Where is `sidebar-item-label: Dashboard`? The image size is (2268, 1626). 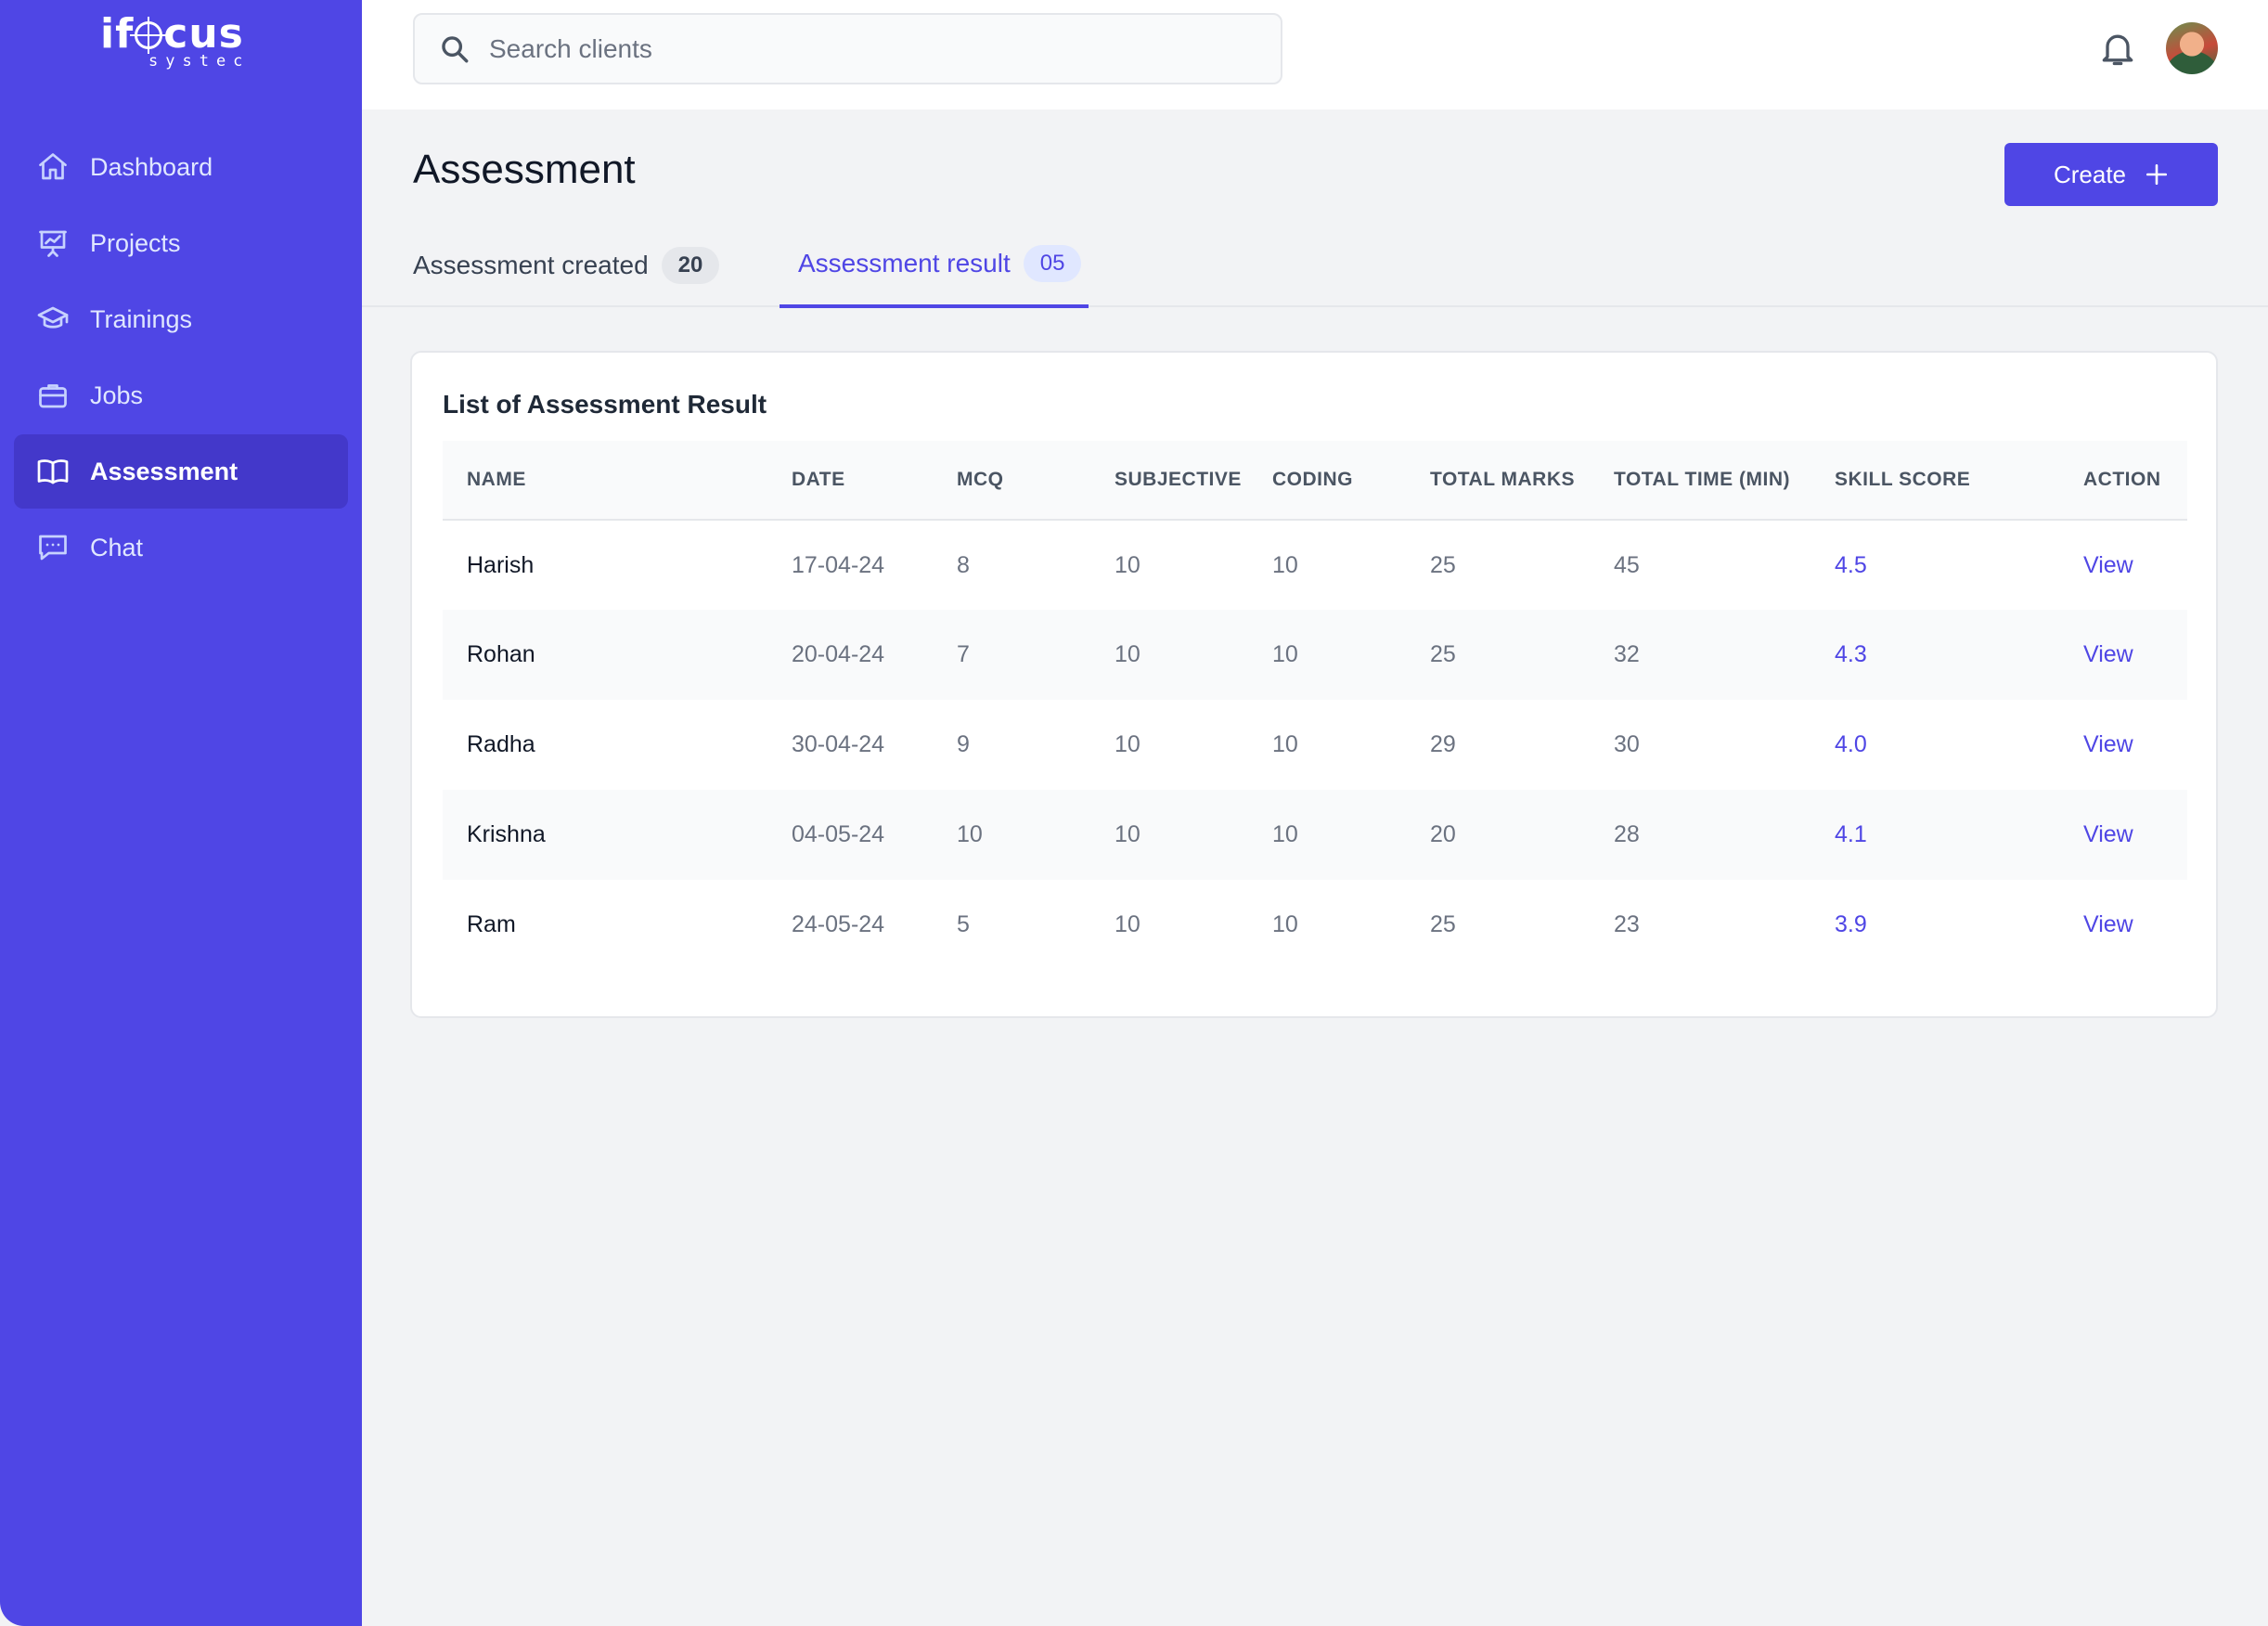 sidebar-item-label: Dashboard is located at coordinates (151, 167).